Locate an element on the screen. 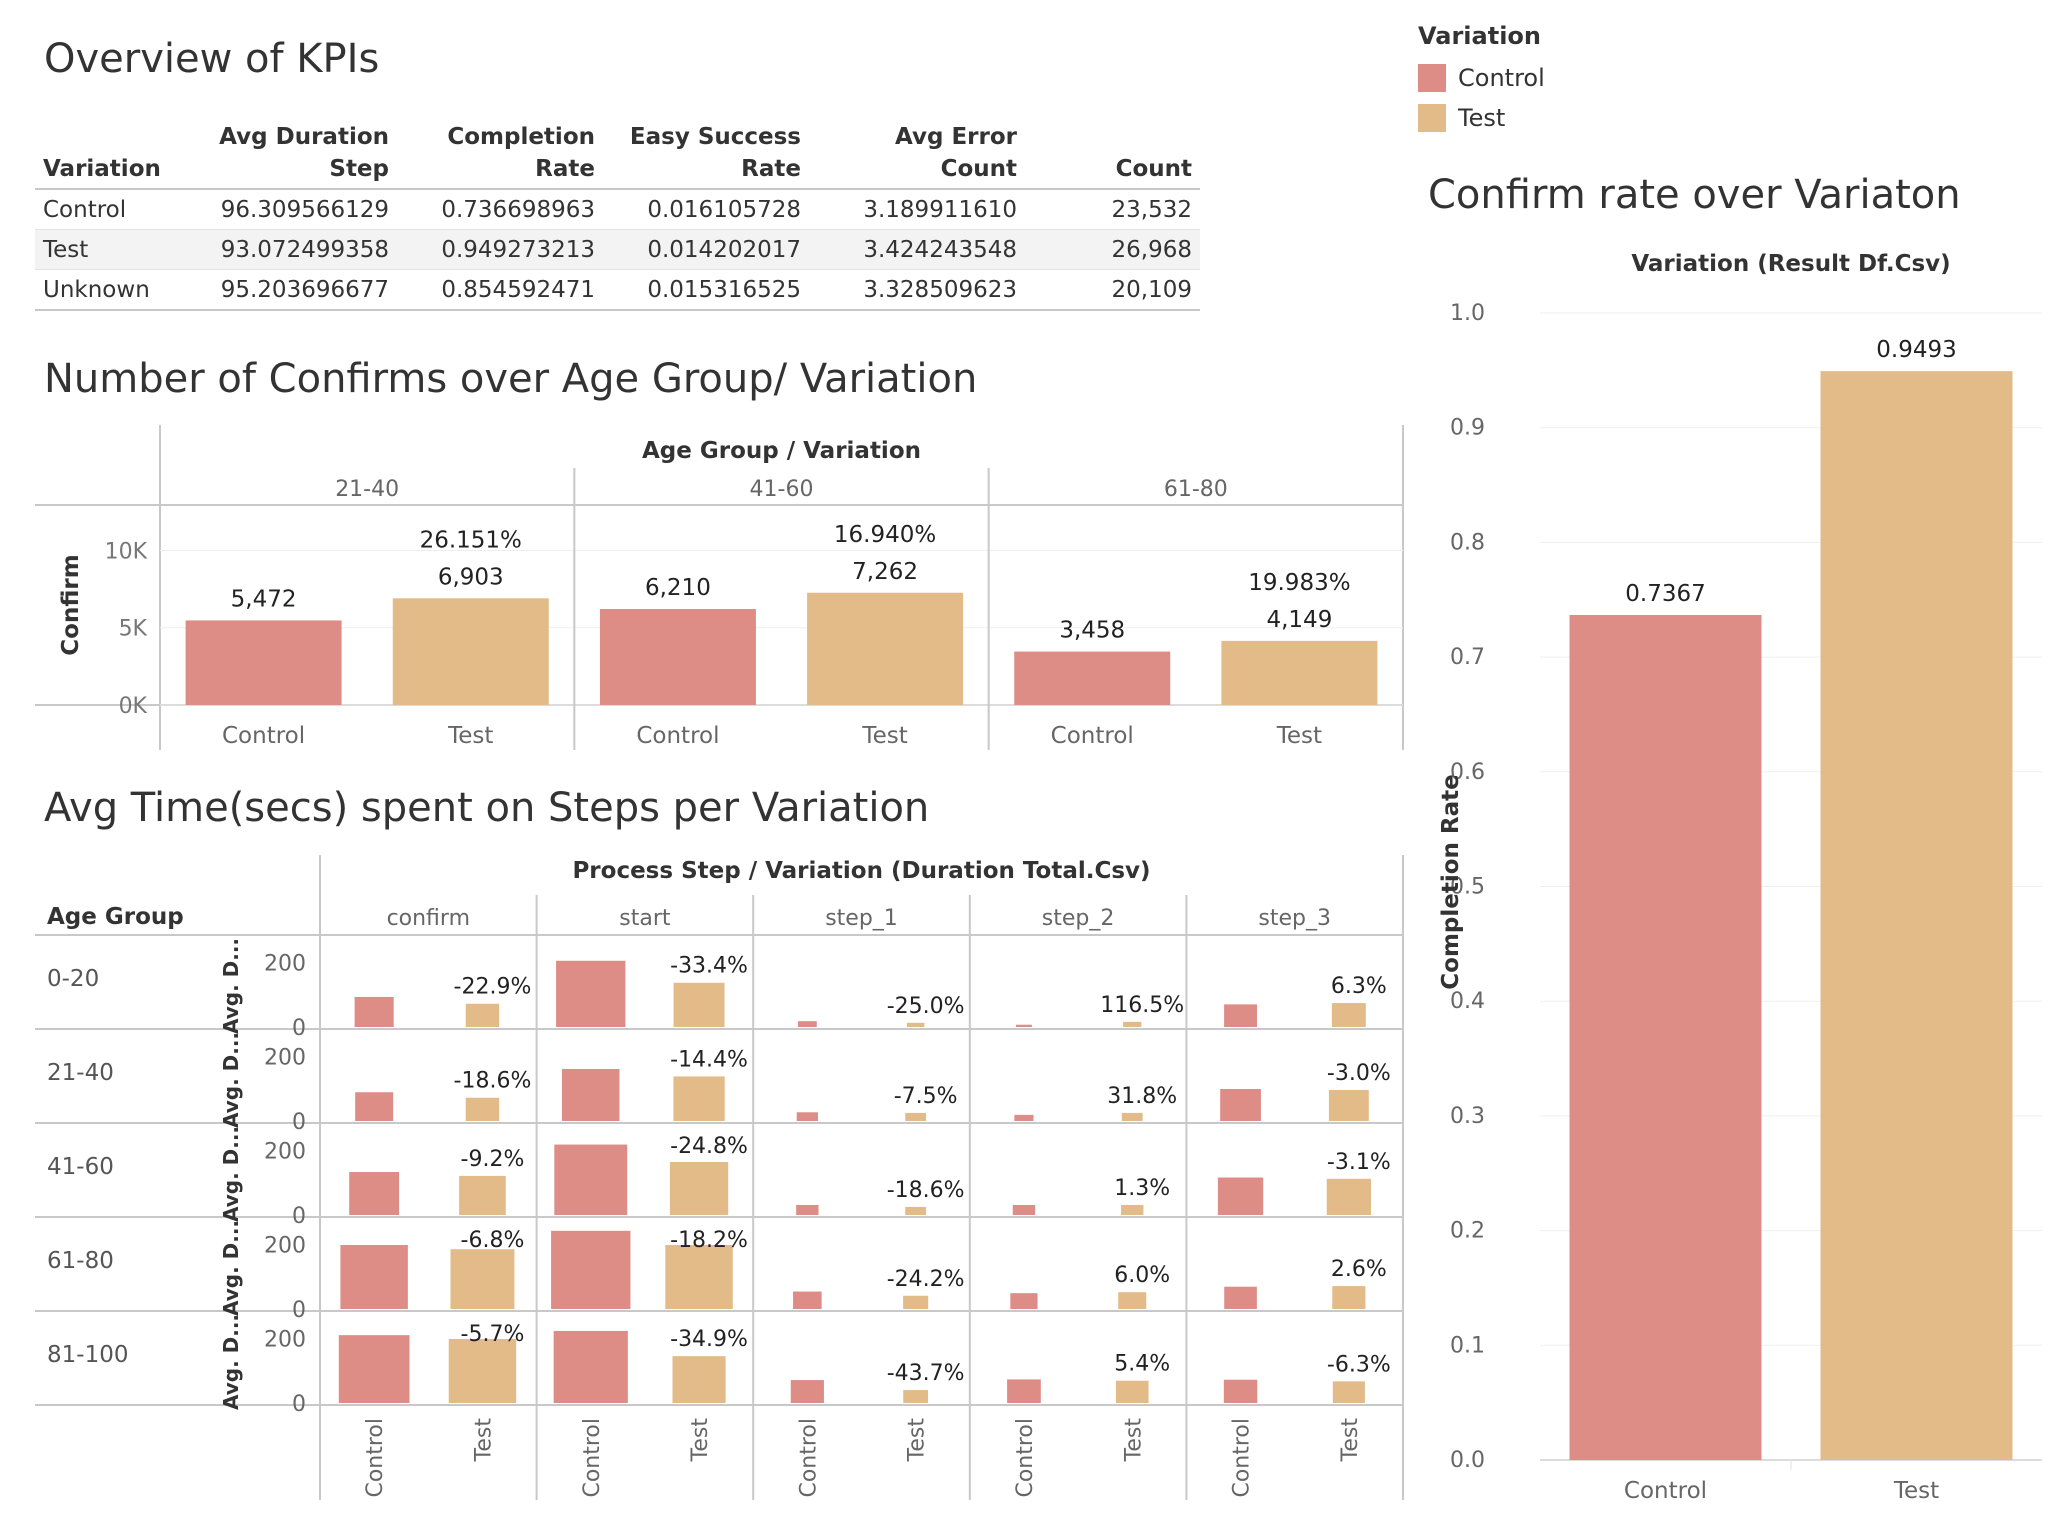  row-label: 0-20 is located at coordinates (73, 979).